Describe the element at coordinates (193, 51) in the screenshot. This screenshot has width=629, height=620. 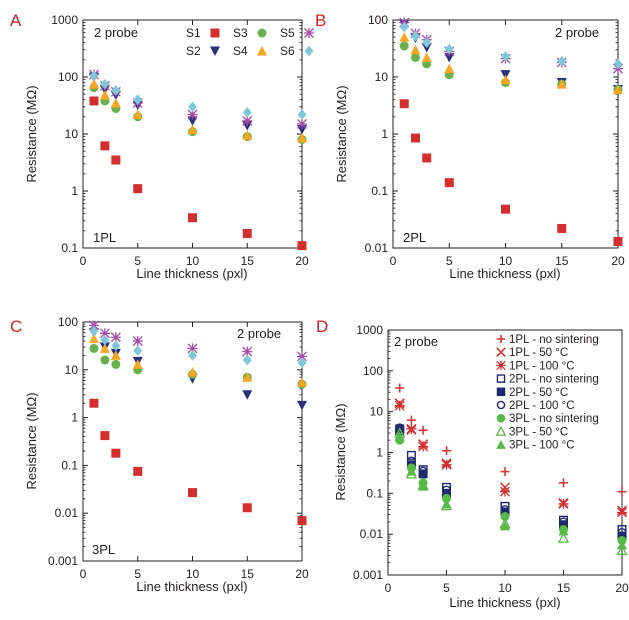
I see `legend-label: S2` at that location.